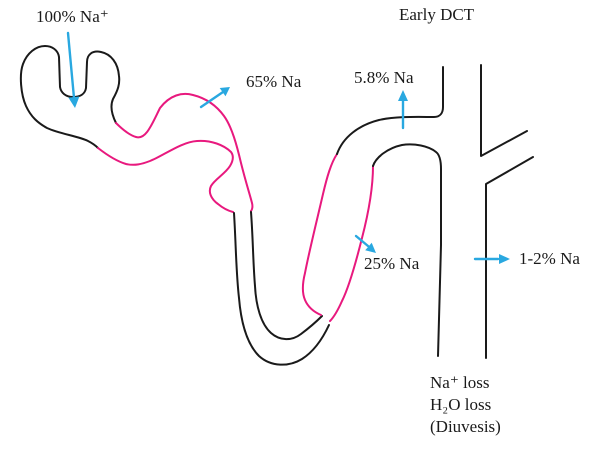  Describe the element at coordinates (390, 110) in the screenshot. I see `distal-tubule-outer-wall` at that location.